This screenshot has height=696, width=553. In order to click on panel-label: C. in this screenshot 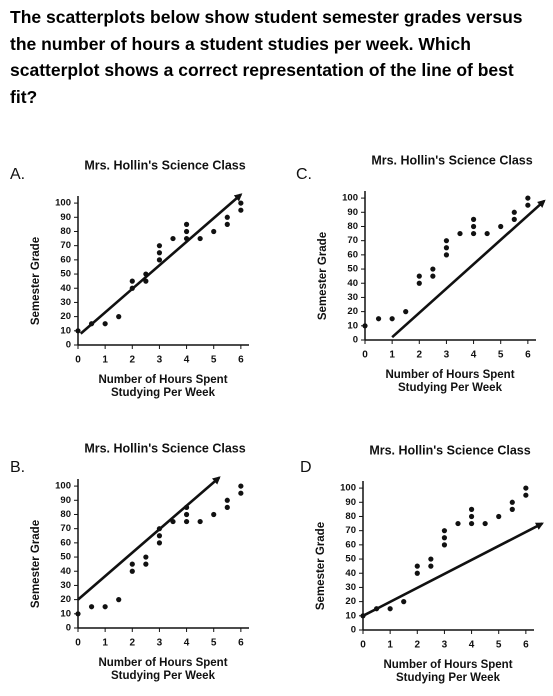, I will do `click(304, 174)`.